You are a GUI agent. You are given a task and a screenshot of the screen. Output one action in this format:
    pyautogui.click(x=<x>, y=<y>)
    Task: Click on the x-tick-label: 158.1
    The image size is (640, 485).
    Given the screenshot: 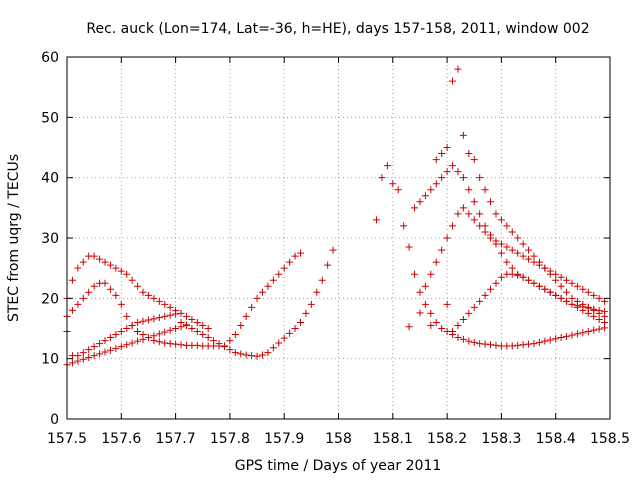 What is the action you would take?
    pyautogui.click(x=393, y=439)
    